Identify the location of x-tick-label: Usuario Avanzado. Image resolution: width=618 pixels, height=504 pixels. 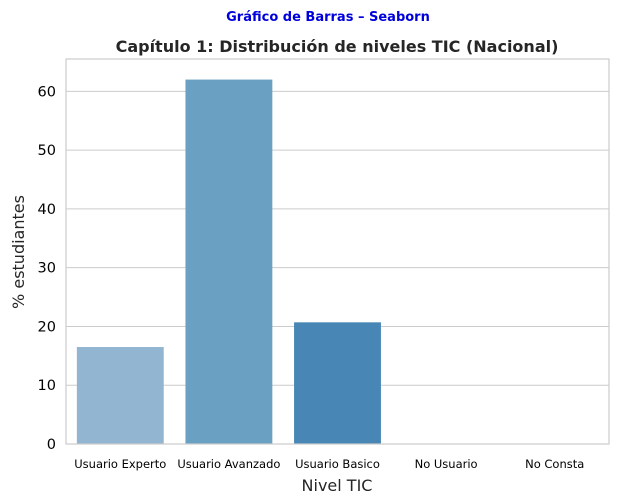
(228, 464).